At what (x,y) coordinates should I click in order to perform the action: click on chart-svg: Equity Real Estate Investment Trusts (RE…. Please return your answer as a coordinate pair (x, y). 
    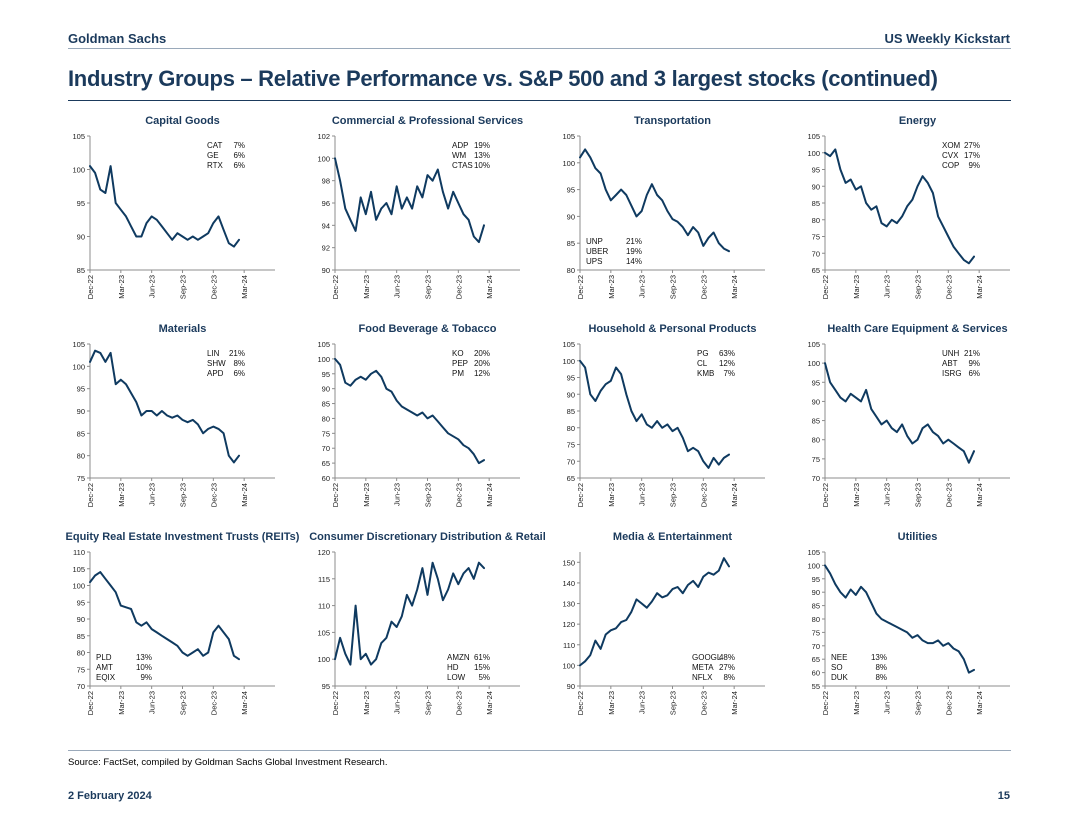
    Looking at the image, I should click on (183, 623).